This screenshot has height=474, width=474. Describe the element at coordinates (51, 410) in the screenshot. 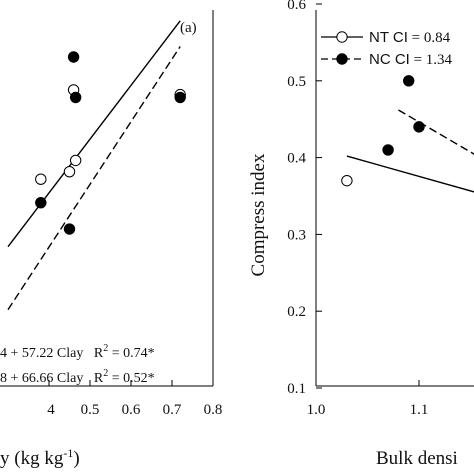

I see `left-x-tick-label-0: 4` at that location.